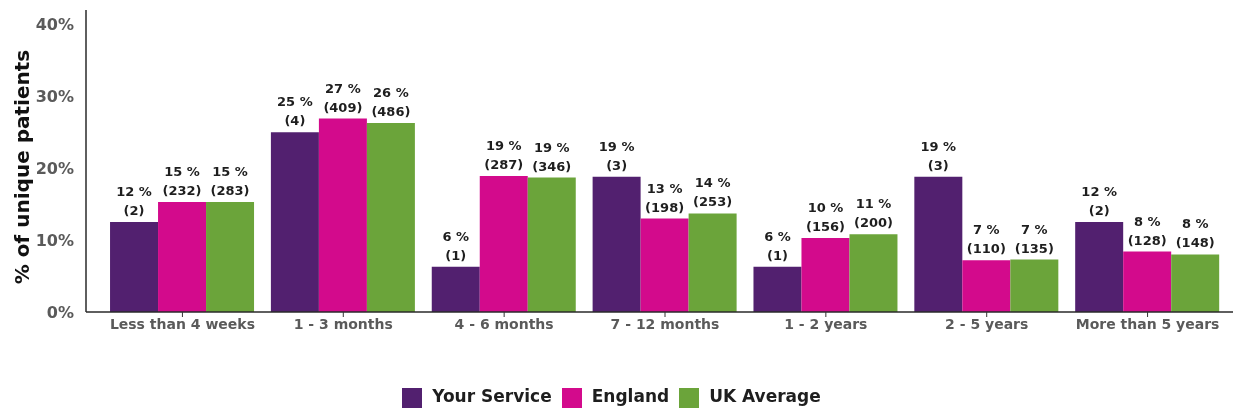  What do you see at coordinates (492, 396) in the screenshot?
I see `legend-label: Your Service` at bounding box center [492, 396].